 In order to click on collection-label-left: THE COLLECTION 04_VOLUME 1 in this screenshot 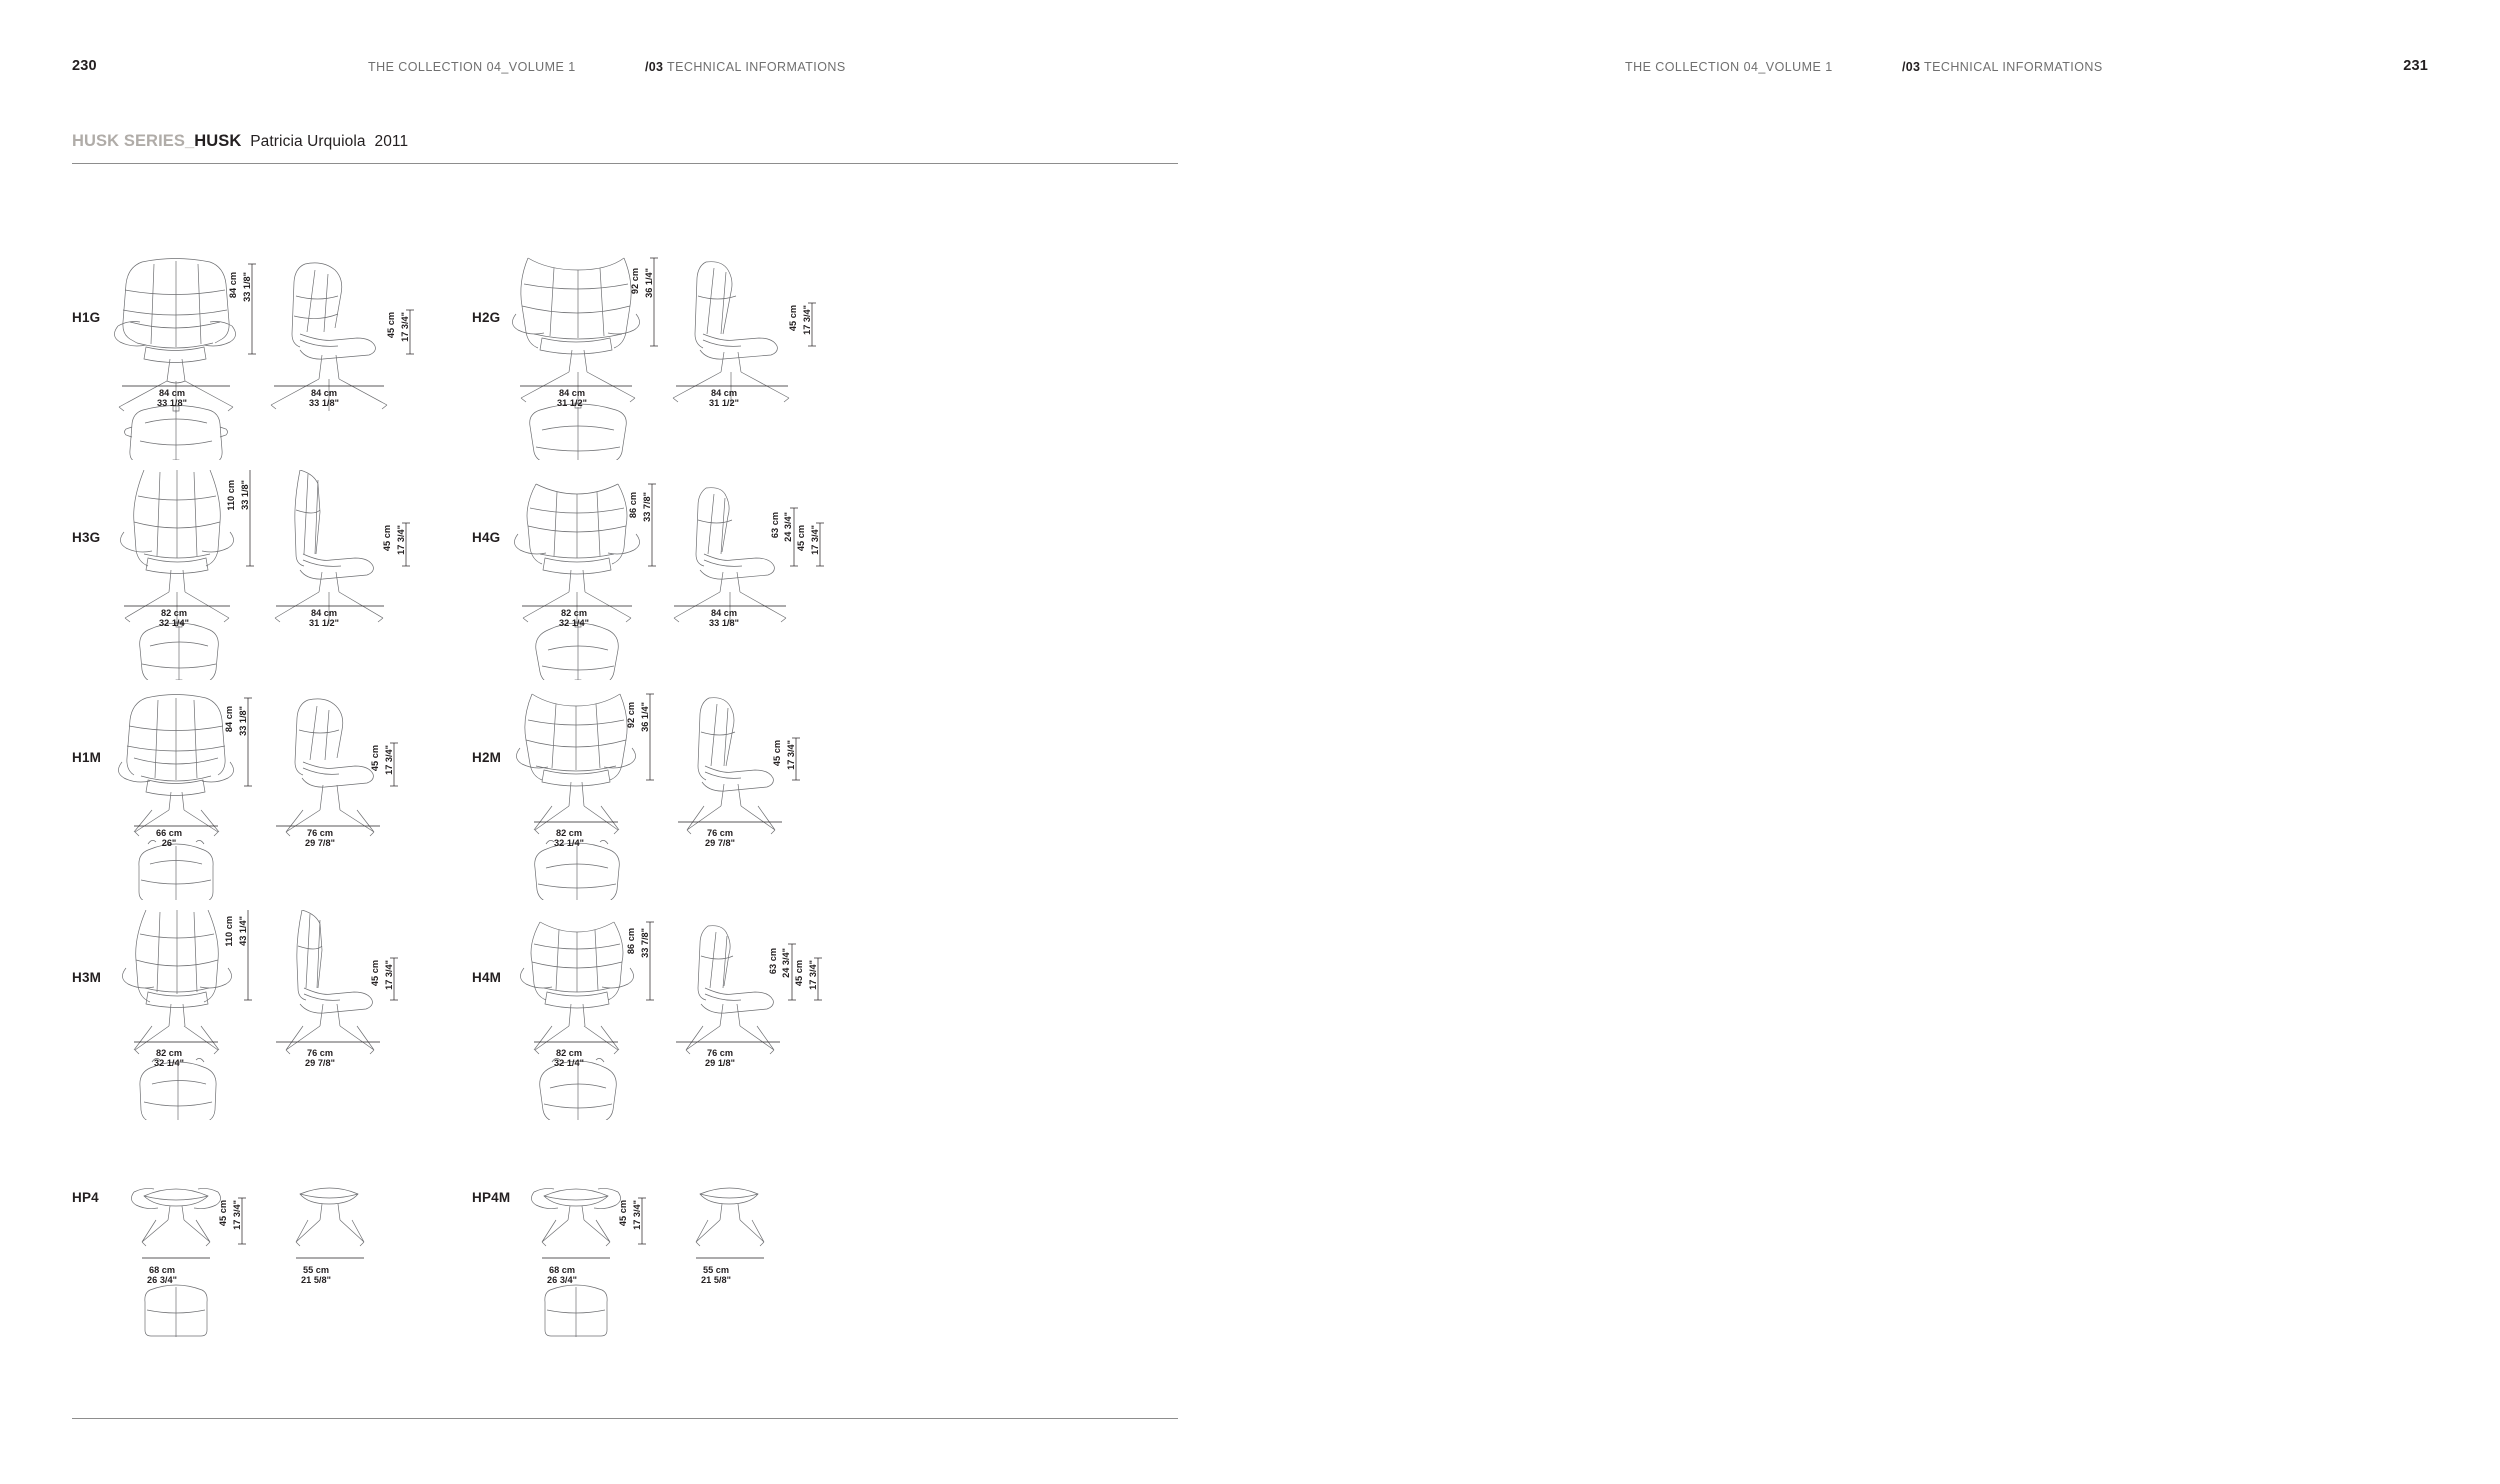, I will do `click(472, 67)`.